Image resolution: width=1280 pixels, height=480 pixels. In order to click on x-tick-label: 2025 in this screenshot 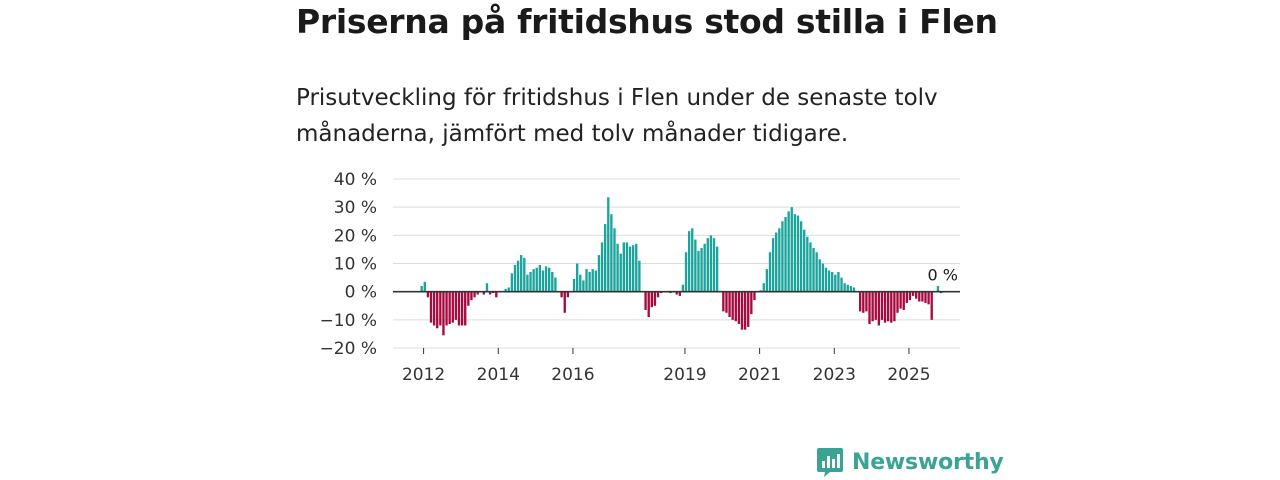, I will do `click(908, 375)`.